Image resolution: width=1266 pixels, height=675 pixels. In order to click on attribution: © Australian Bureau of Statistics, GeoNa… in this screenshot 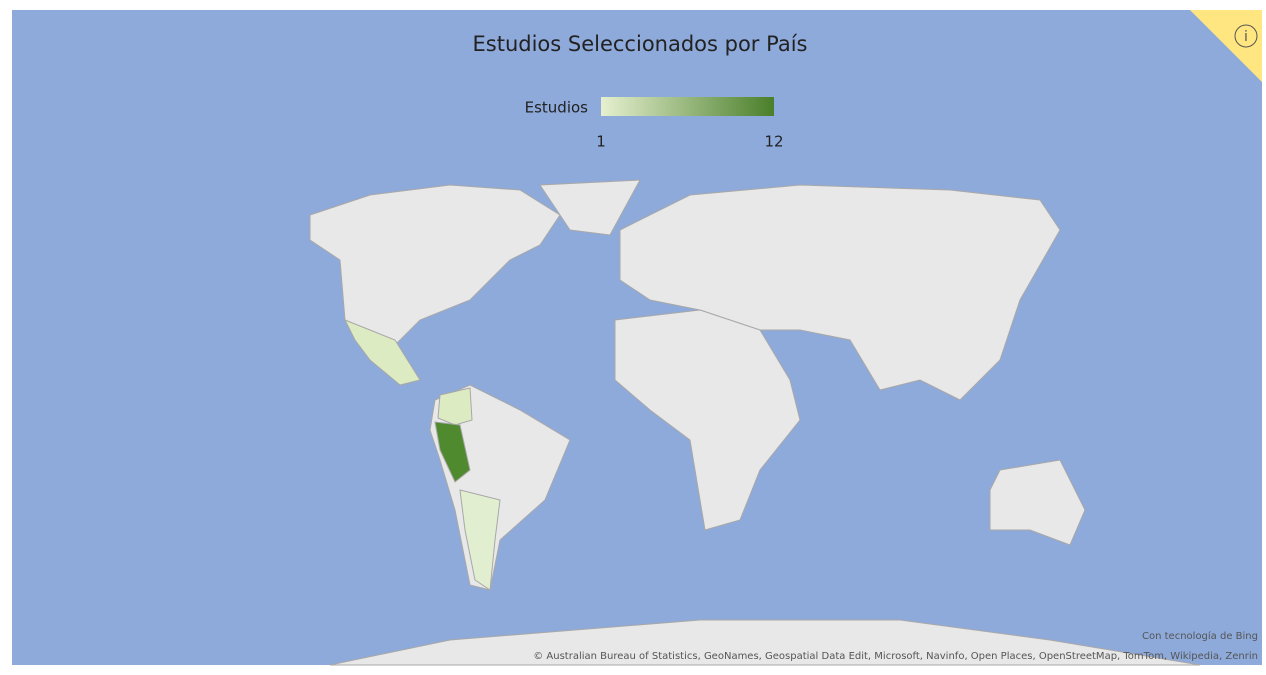, I will do `click(895, 656)`.